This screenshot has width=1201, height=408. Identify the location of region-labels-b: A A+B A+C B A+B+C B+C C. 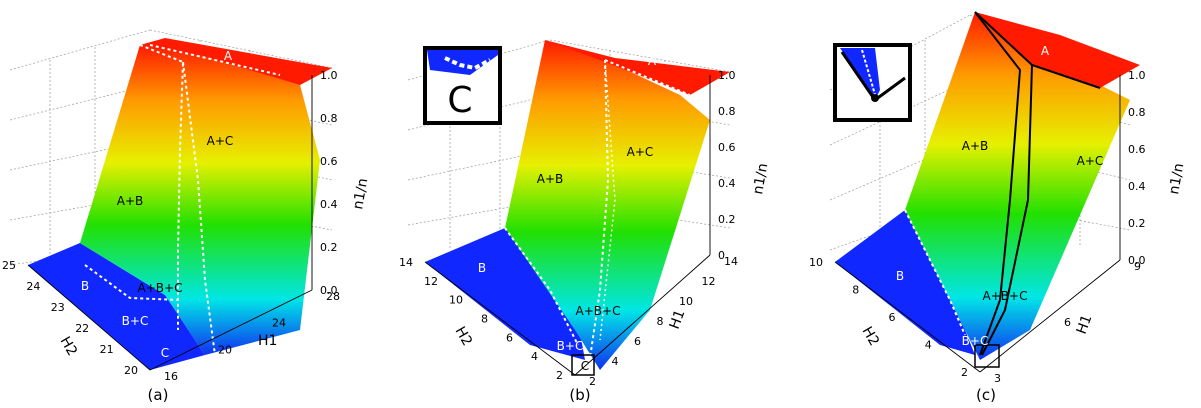
(567, 213).